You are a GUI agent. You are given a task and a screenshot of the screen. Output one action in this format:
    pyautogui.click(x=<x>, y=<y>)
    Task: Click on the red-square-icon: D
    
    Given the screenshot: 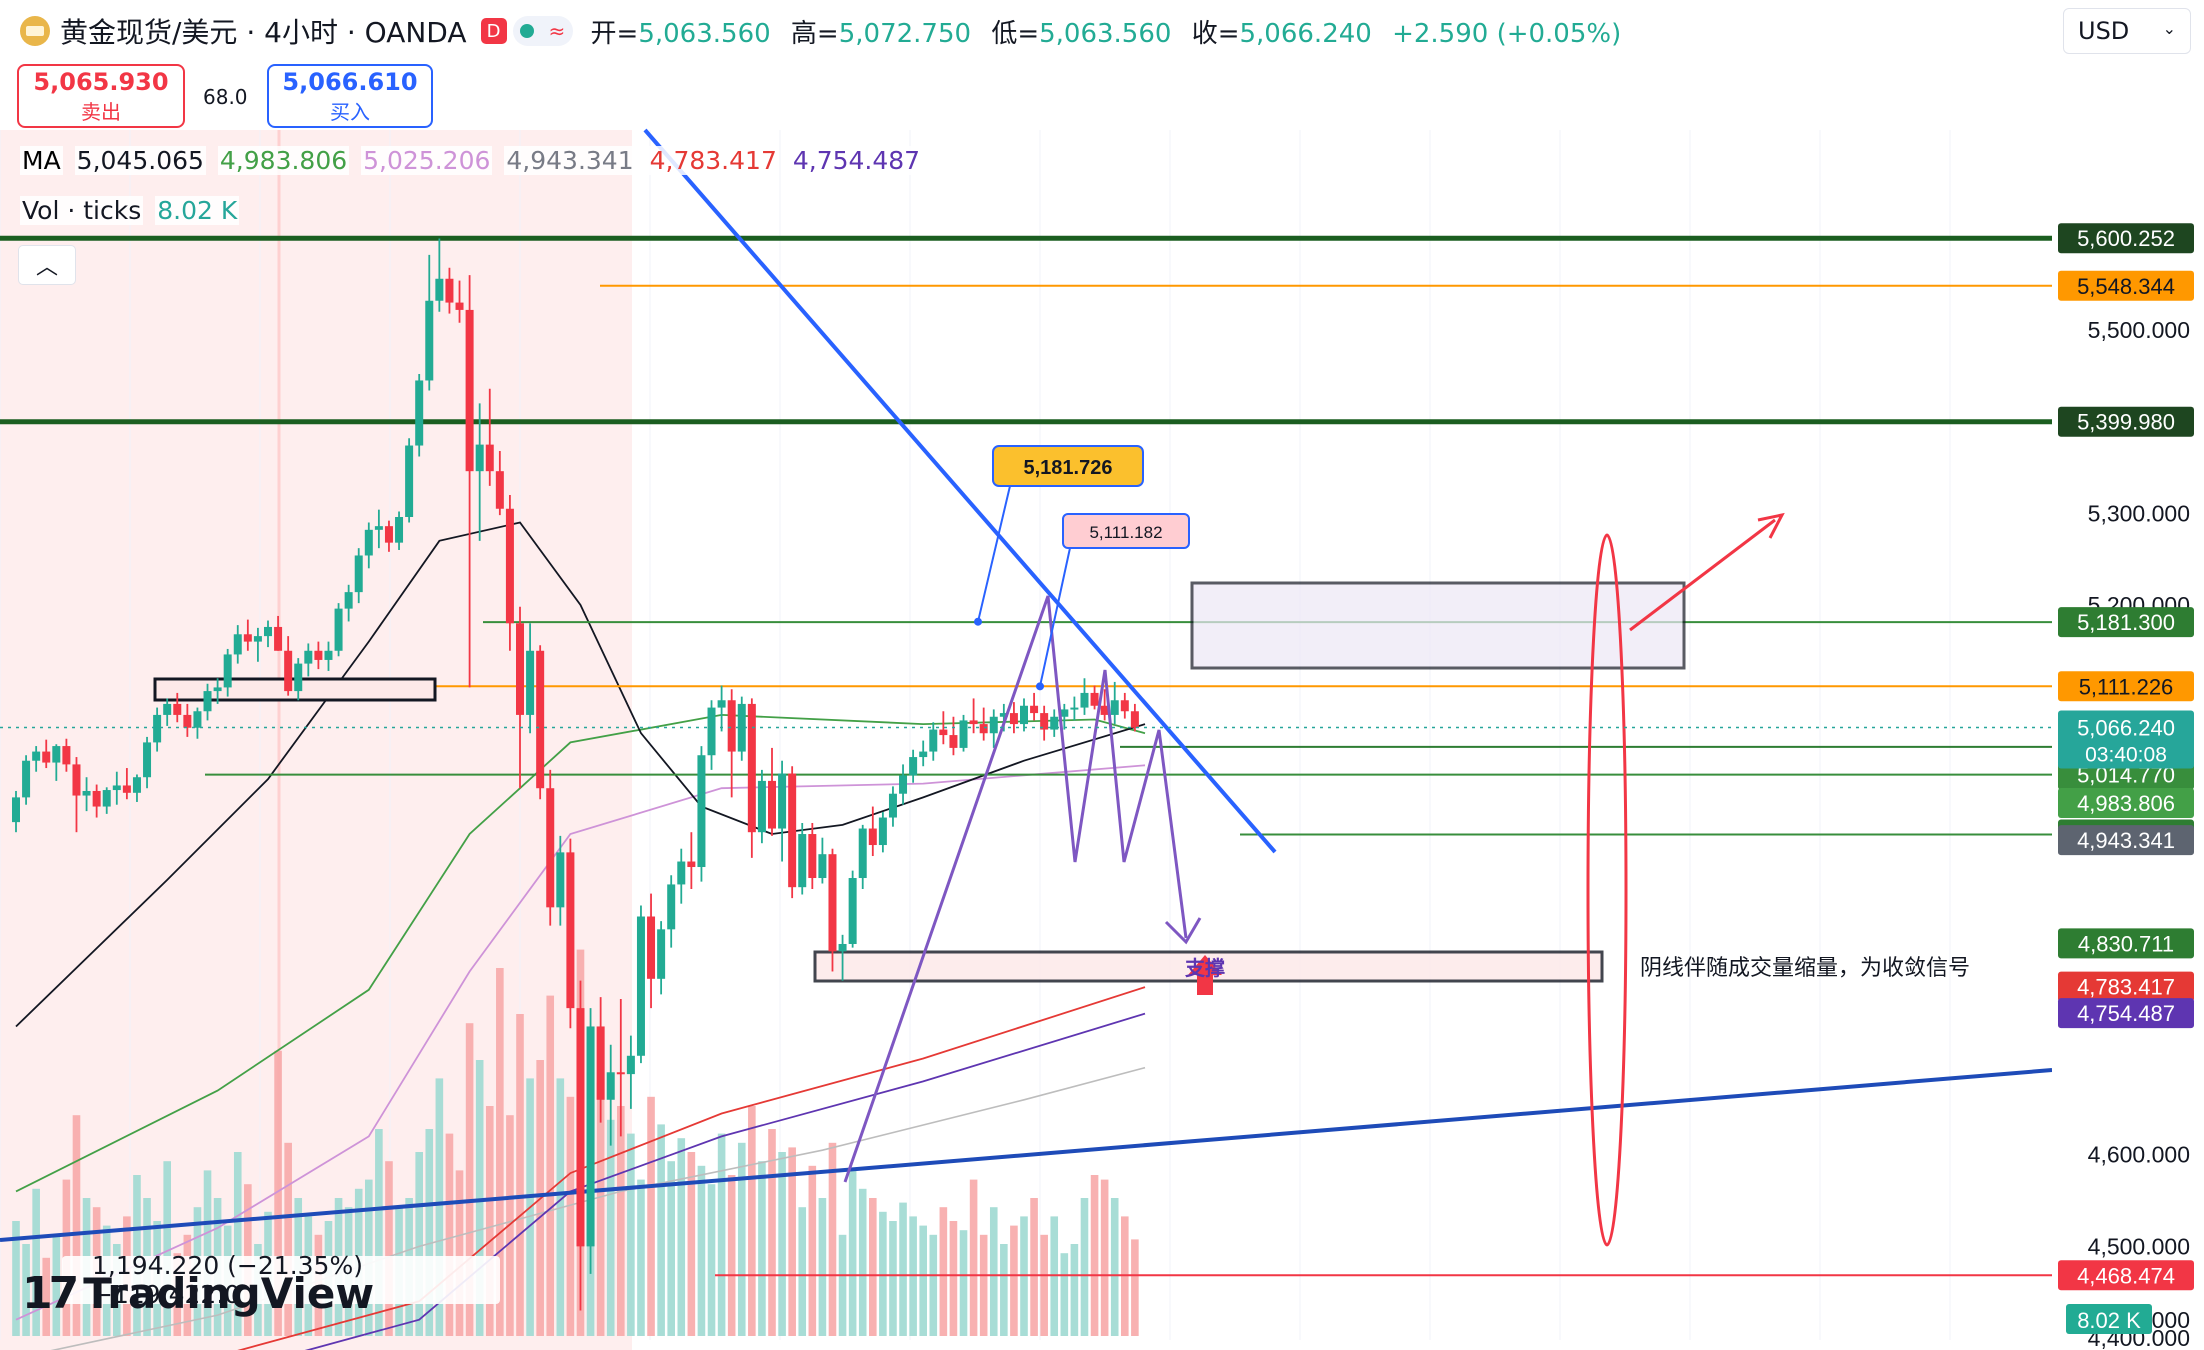 What is the action you would take?
    pyautogui.click(x=493, y=31)
    